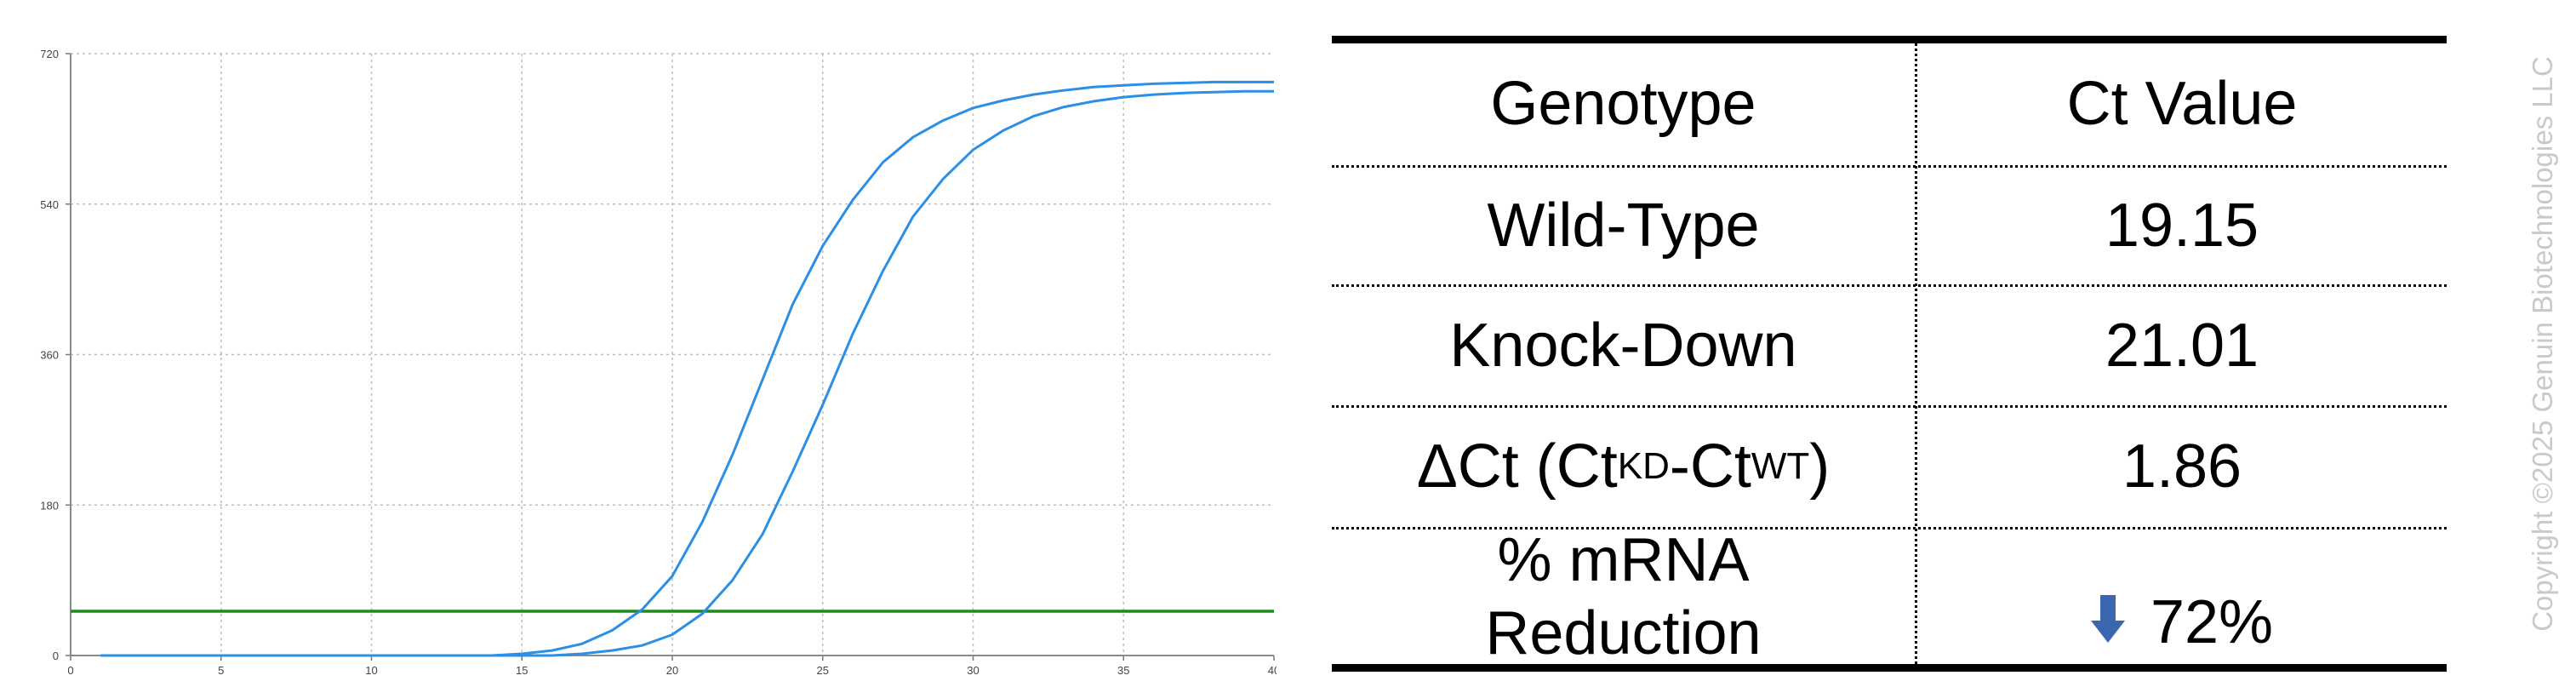  I want to click on delta-ct-sub-wt: WT, so click(1780, 466).